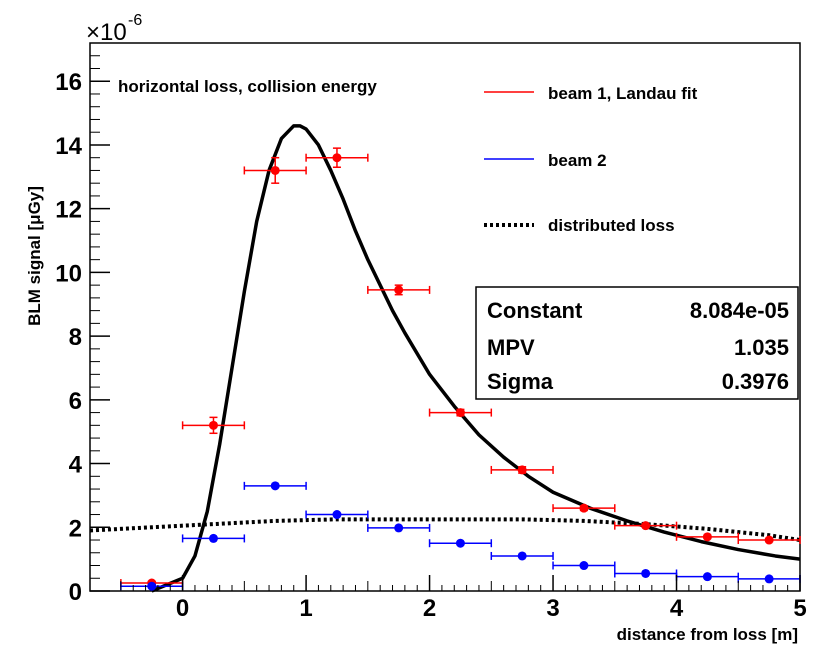 The width and height of the screenshot is (813, 648). I want to click on x-tick-label: 2, so click(429, 608).